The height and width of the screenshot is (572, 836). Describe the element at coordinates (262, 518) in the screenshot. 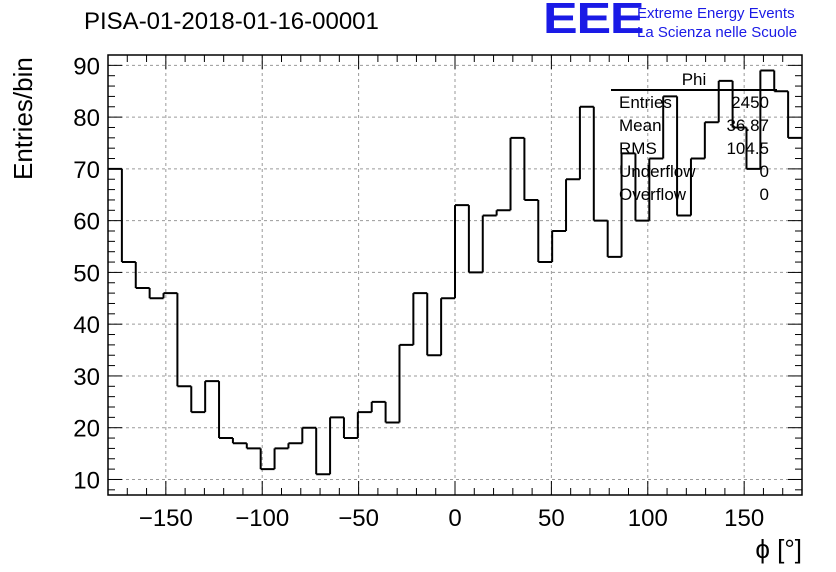

I see `x-tick-label: −100` at that location.